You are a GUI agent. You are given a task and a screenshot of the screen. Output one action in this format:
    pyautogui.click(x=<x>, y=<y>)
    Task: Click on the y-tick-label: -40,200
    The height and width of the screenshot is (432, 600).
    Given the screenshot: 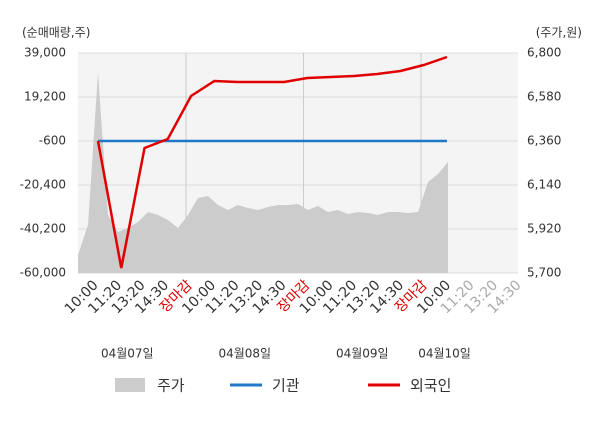 What is the action you would take?
    pyautogui.click(x=43, y=229)
    